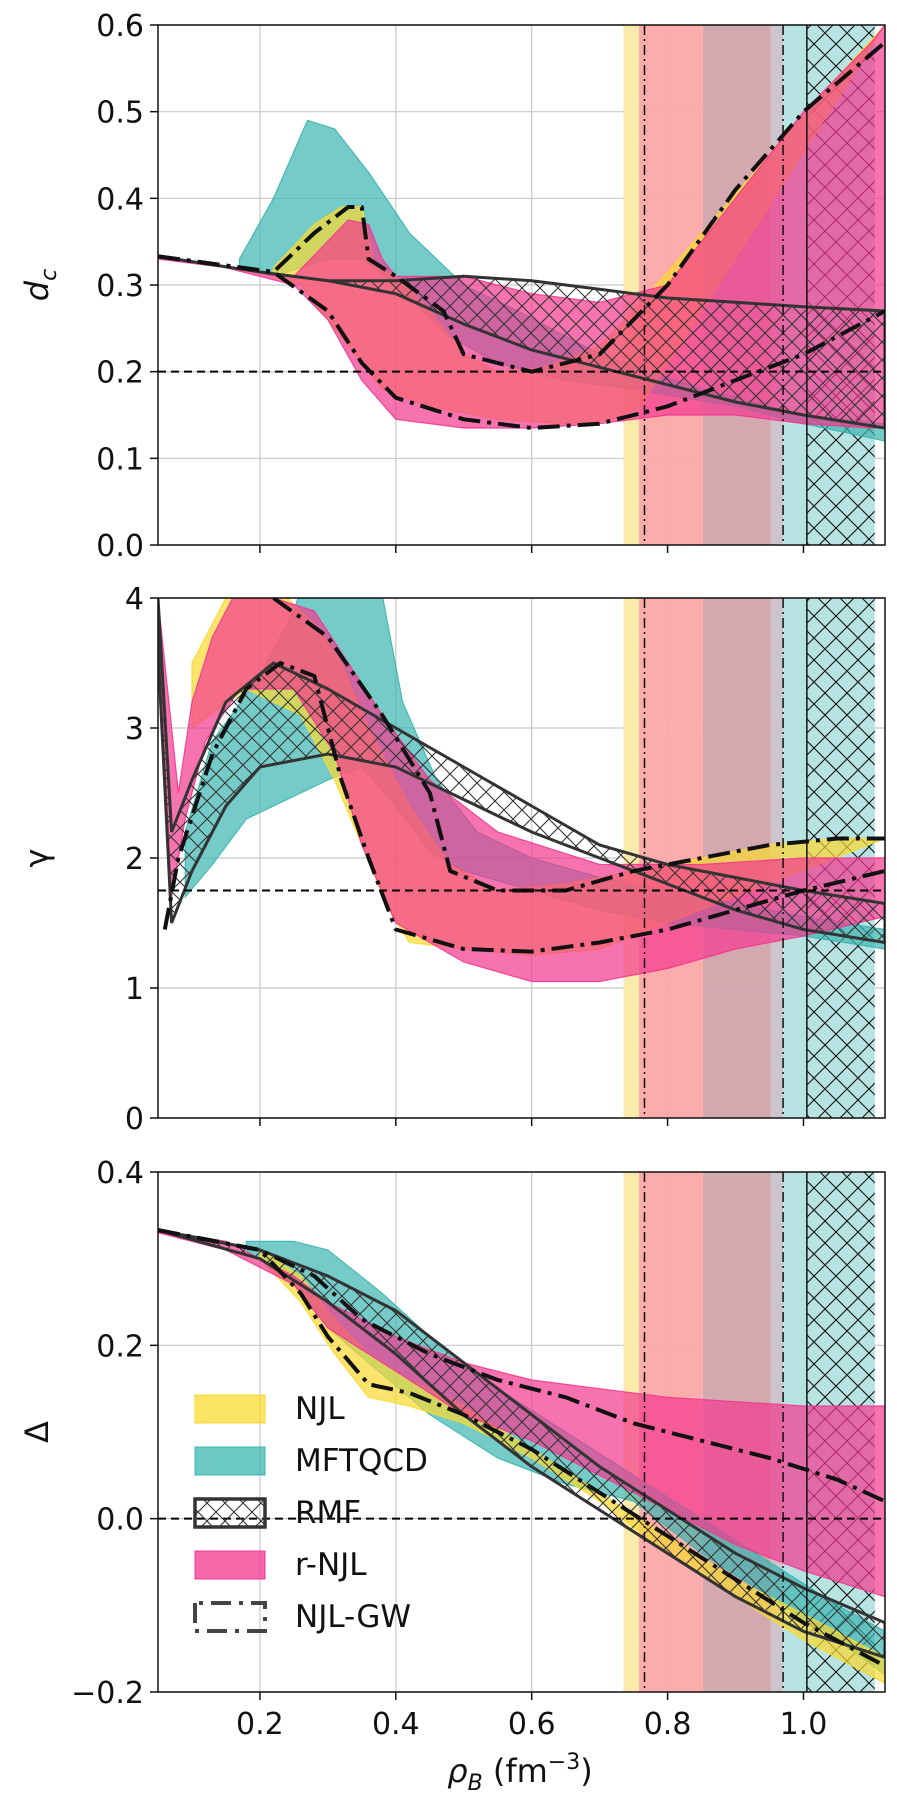 Image resolution: width=897 pixels, height=1802 pixels. What do you see at coordinates (586, 1771) in the screenshot?
I see `x-label-close: )` at bounding box center [586, 1771].